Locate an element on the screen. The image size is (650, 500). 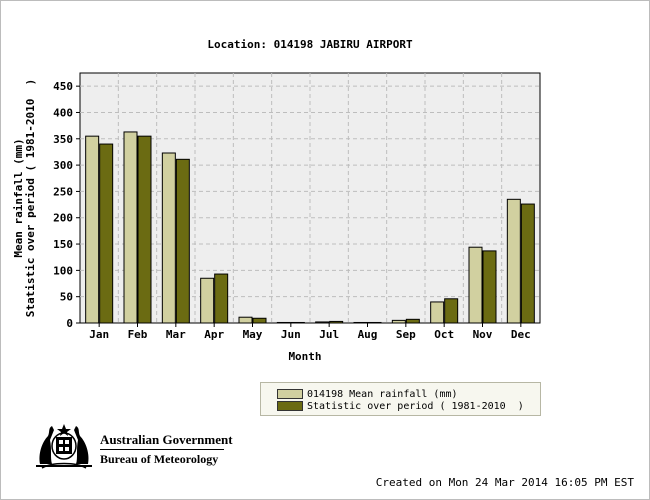
x-tick-label-may: May is located at coordinates (253, 334).